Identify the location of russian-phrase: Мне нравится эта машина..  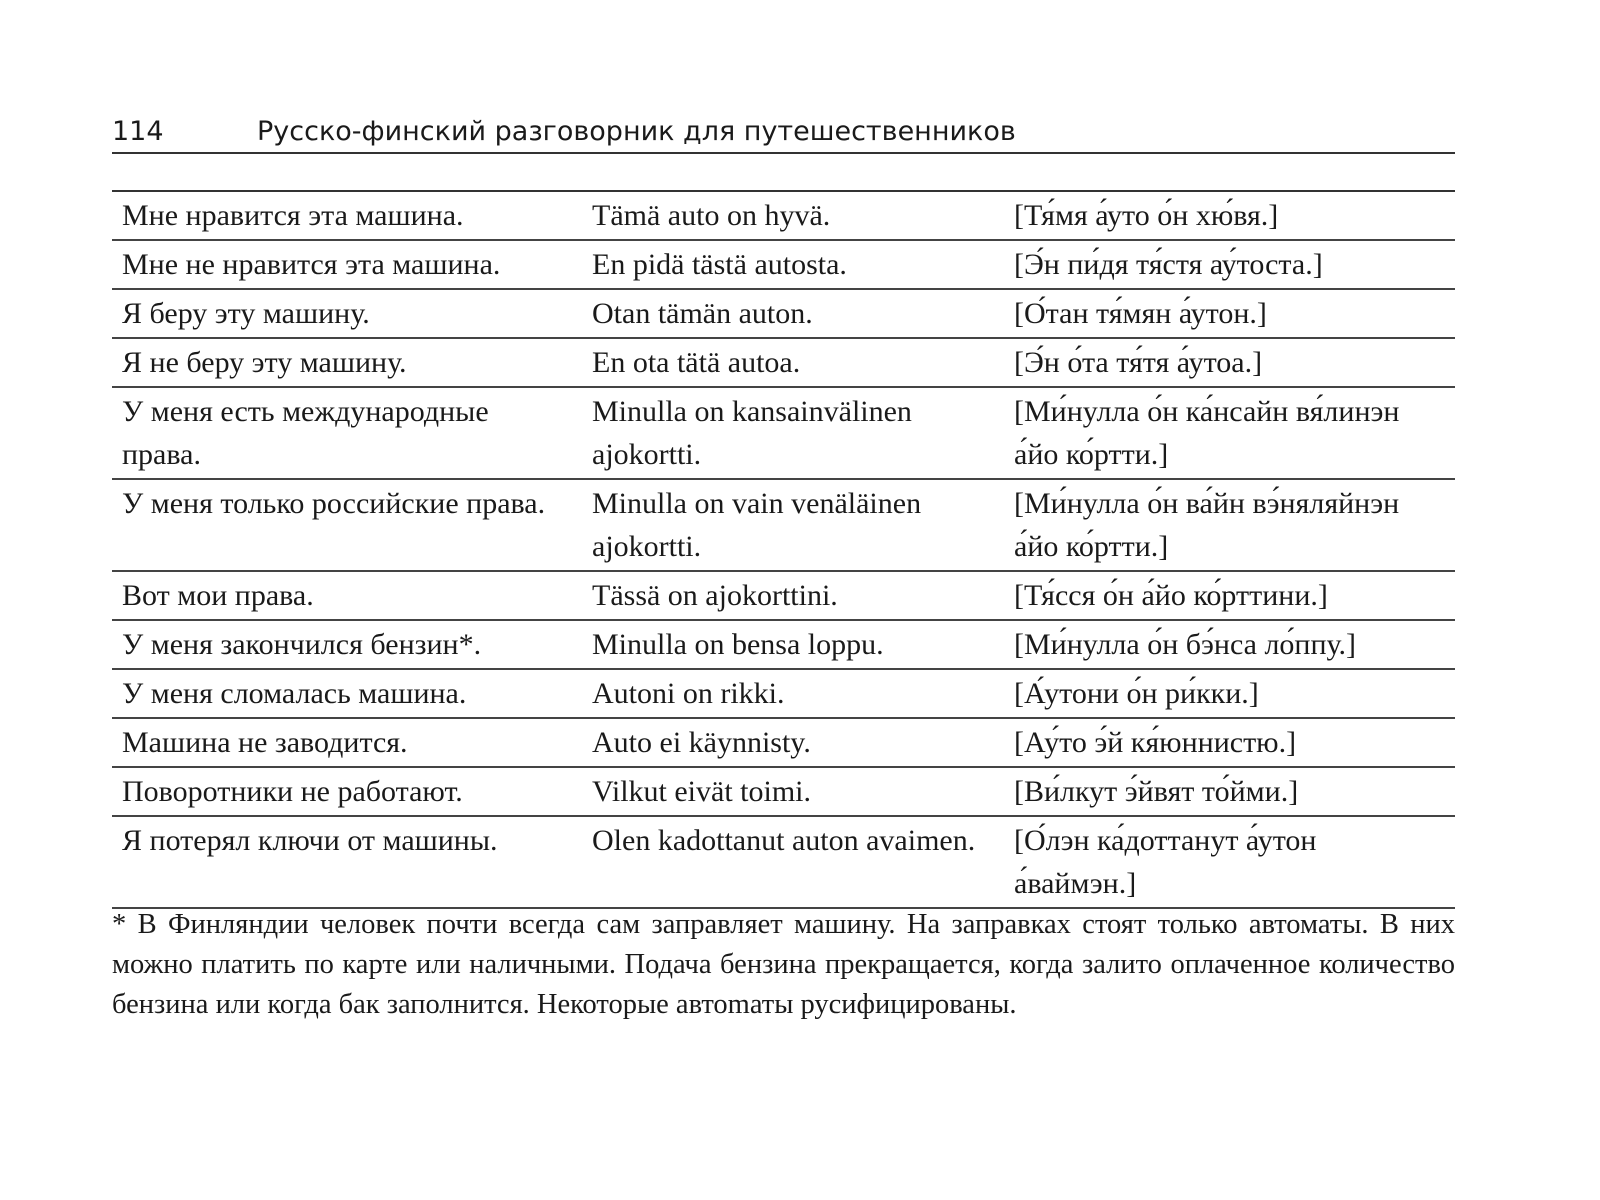
(347, 216).